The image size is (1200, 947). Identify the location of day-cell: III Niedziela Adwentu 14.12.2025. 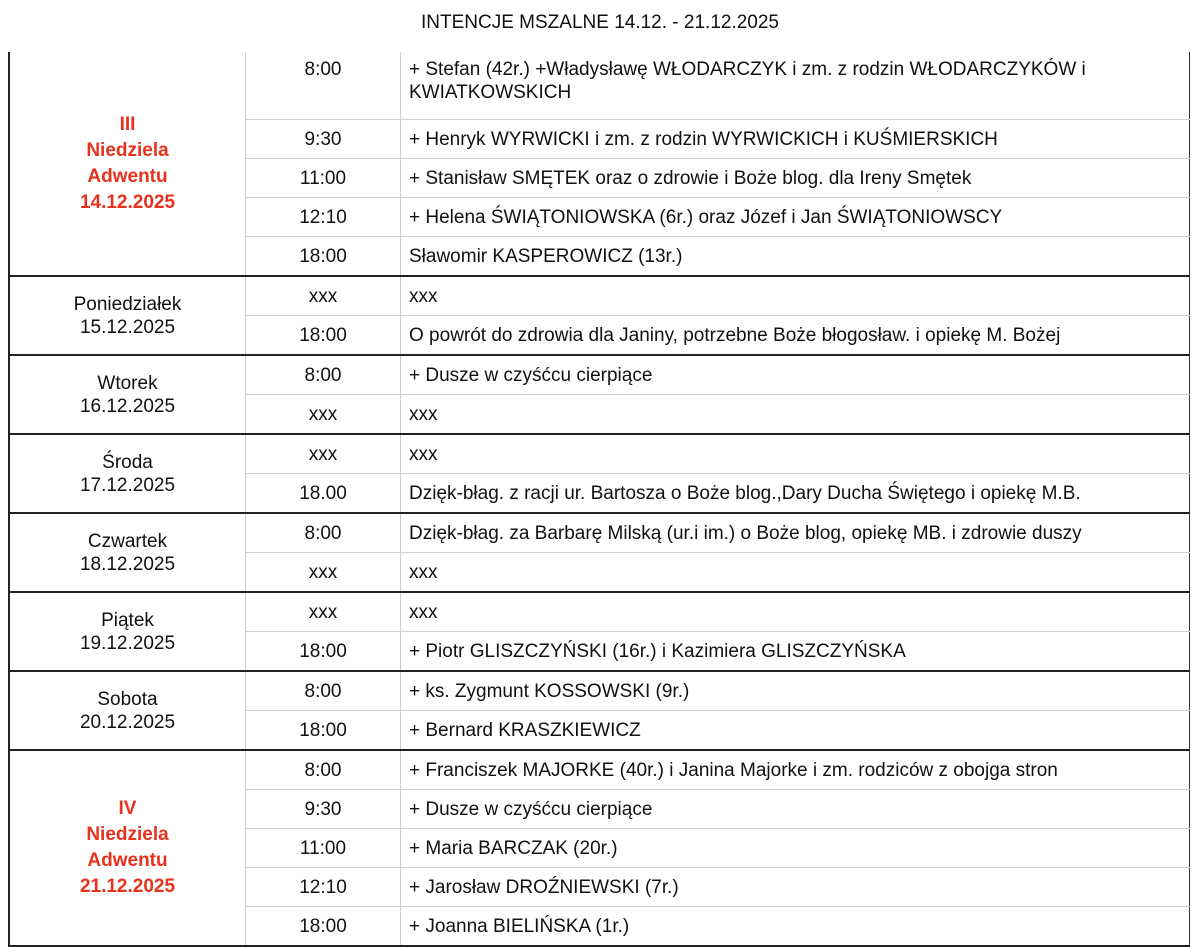
(127, 164).